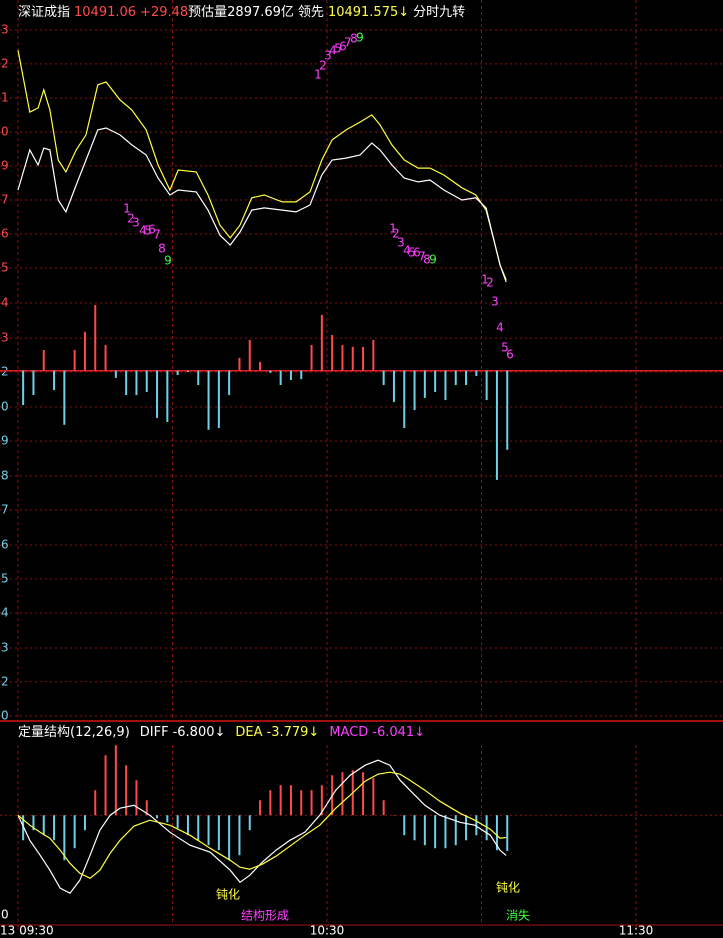 The width and height of the screenshot is (723, 938). What do you see at coordinates (74, 732) in the screenshot?
I see `macd-title: 定量结构(12,26,9)` at bounding box center [74, 732].